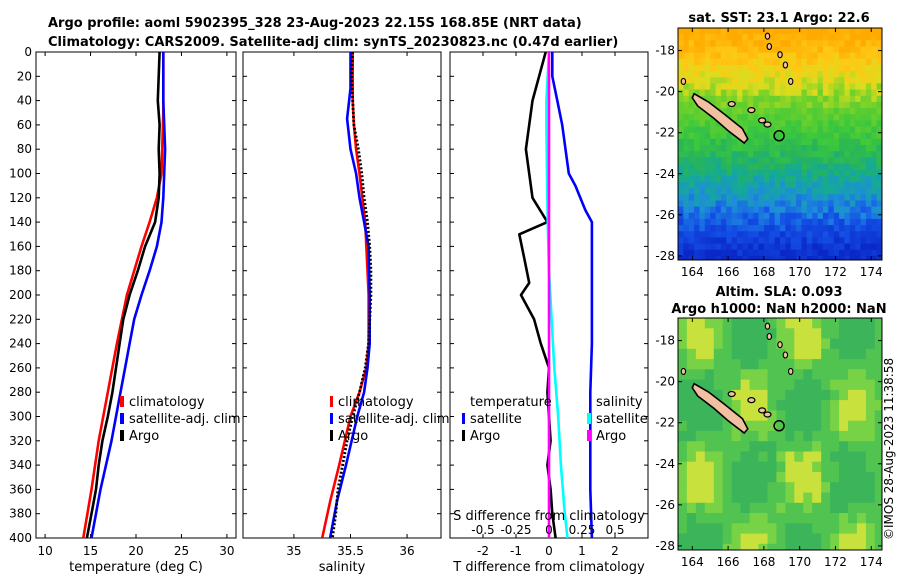  Describe the element at coordinates (720, 408) in the screenshot. I see `new-caledonia-land` at that location.